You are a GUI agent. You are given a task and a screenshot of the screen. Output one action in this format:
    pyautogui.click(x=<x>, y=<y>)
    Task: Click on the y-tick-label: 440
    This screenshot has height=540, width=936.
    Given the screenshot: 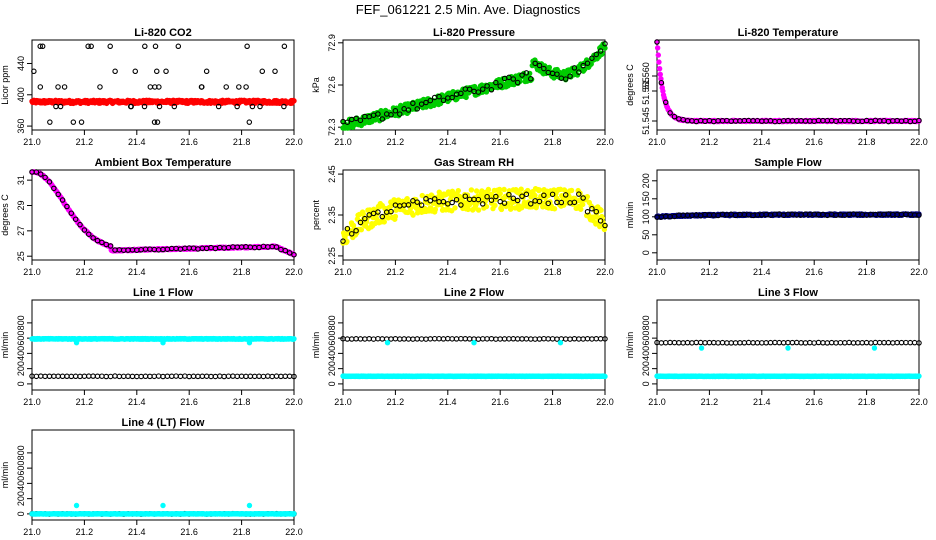 What is the action you would take?
    pyautogui.click(x=21, y=63)
    